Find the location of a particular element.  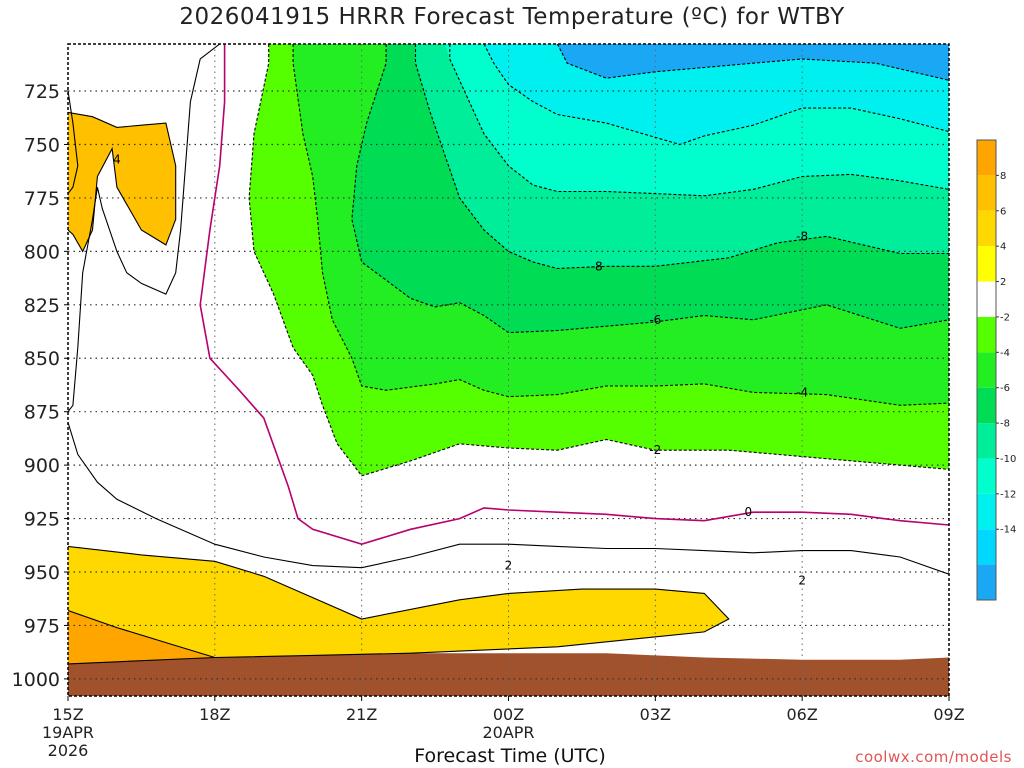

contour-label-1: -8 is located at coordinates (597, 266).